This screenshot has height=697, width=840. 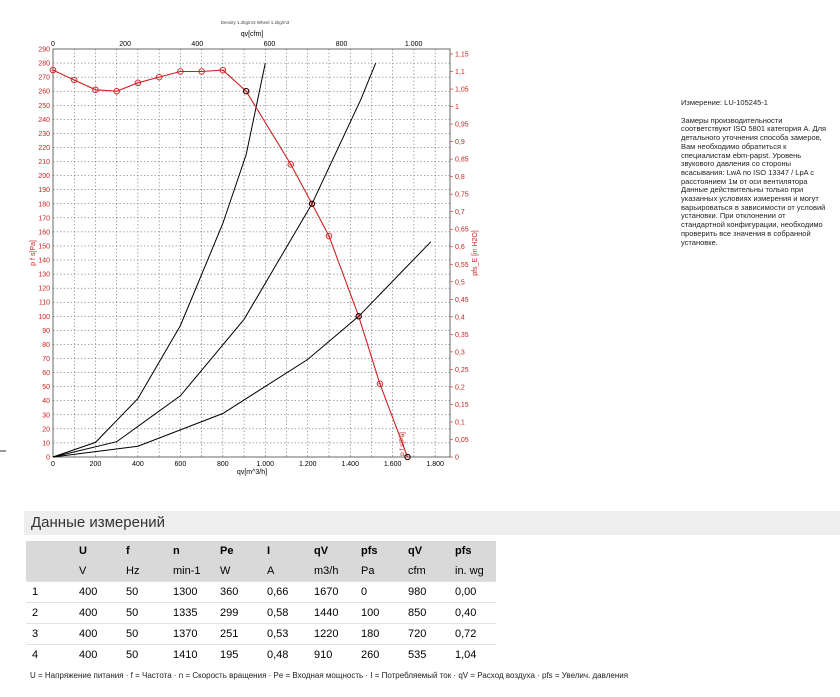 I want to click on info-line: Данные действительны только при, so click(x=742, y=190).